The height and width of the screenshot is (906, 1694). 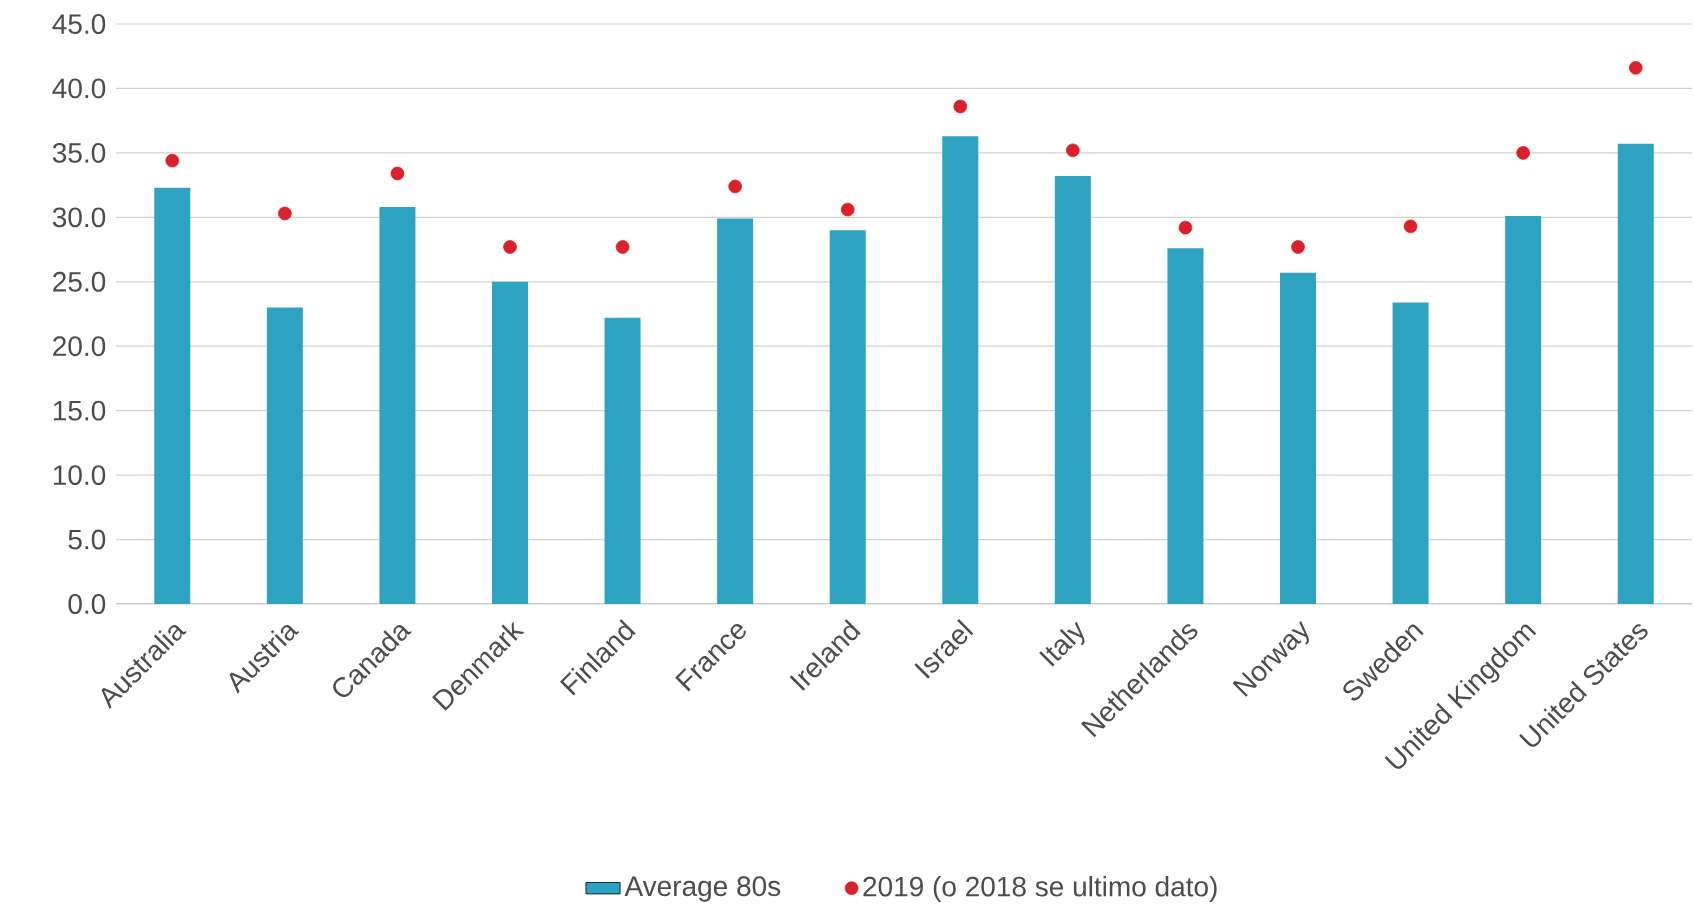 What do you see at coordinates (1040, 889) in the screenshot?
I see `legend-label: 2019 (o 2018 se ultimo dato)` at bounding box center [1040, 889].